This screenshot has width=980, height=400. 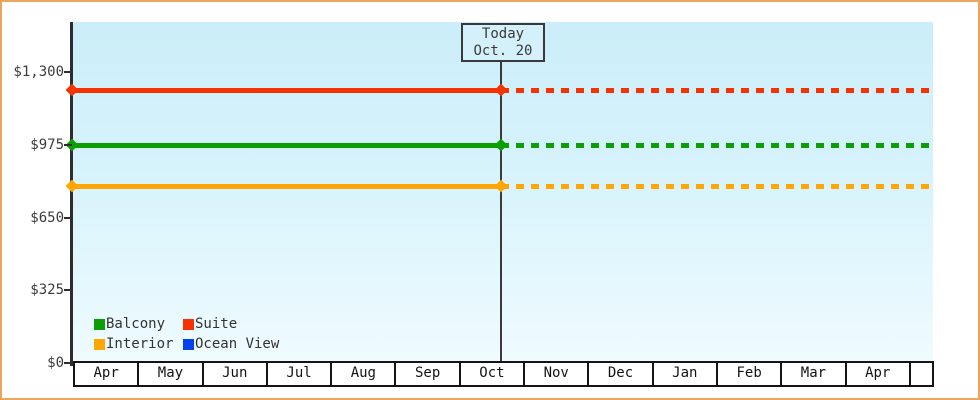 I want to click on legend-item-suite: Suite, so click(x=210, y=324).